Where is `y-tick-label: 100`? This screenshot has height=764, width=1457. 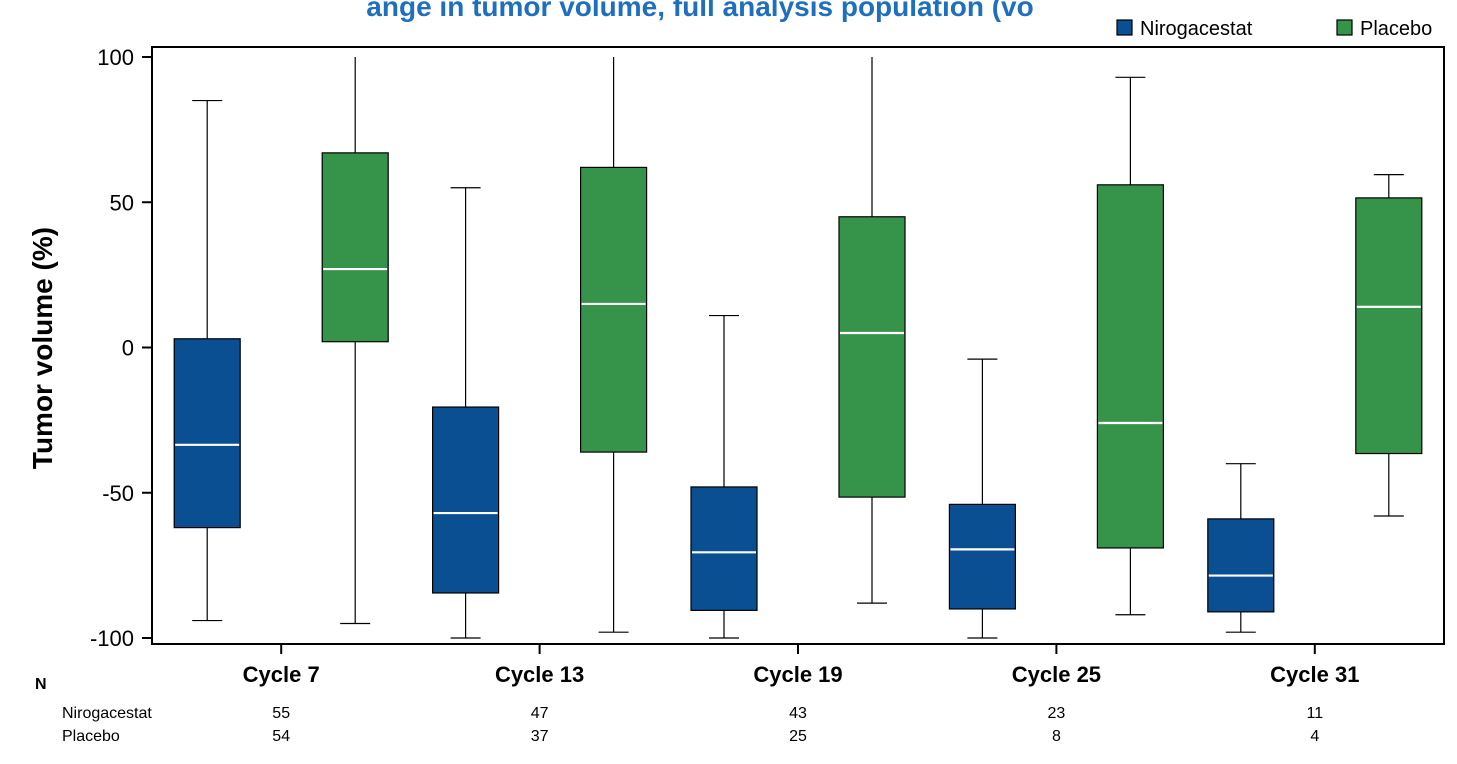
y-tick-label: 100 is located at coordinates (115, 57).